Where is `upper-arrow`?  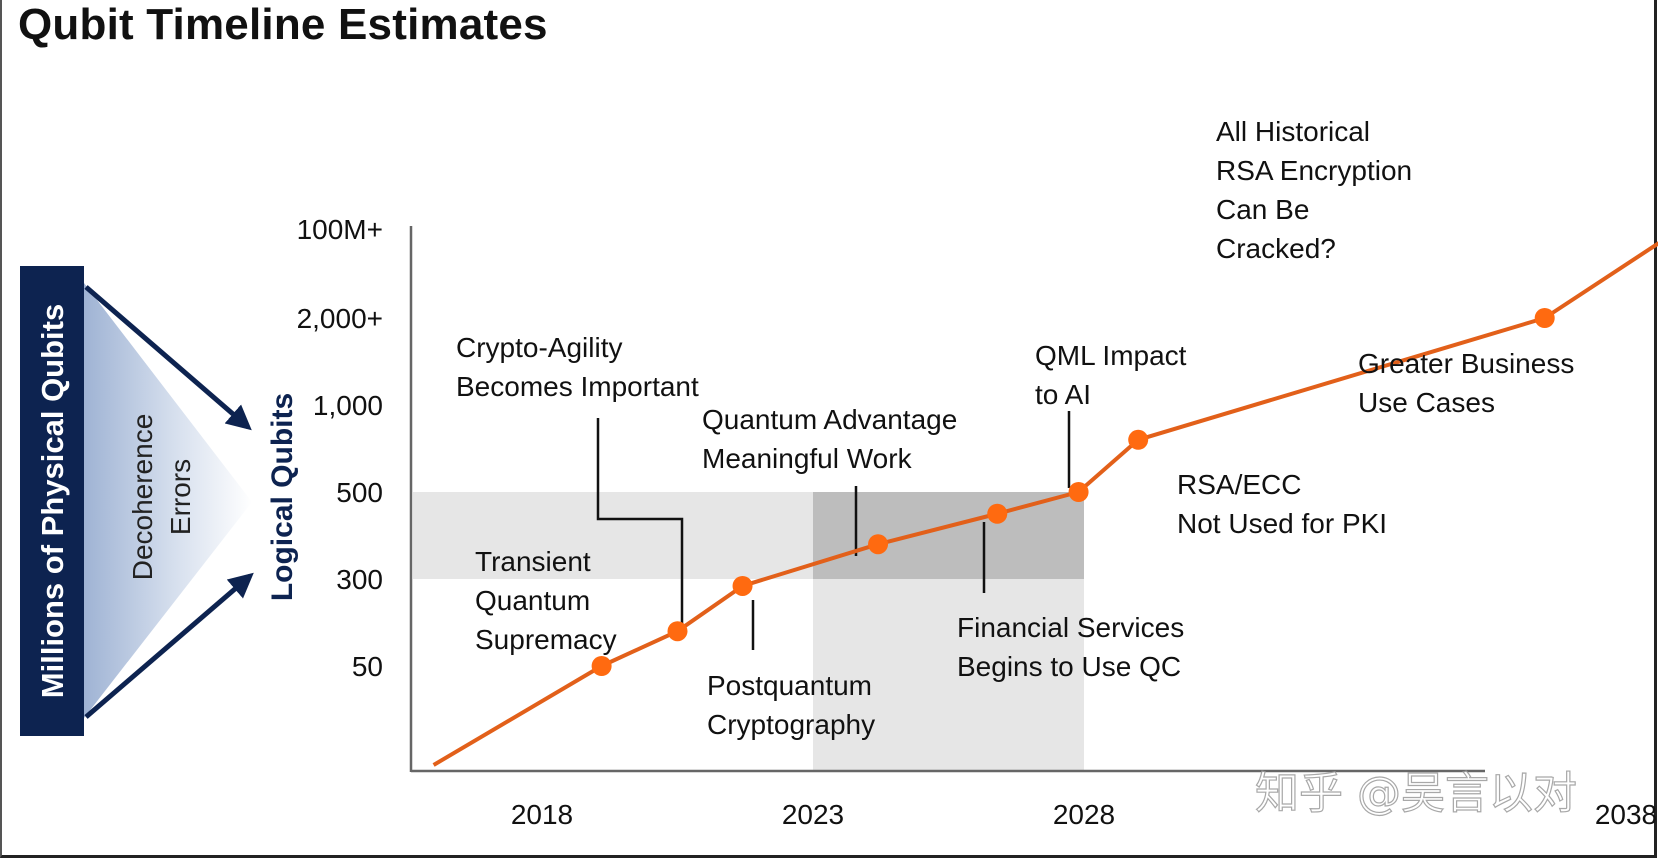 upper-arrow is located at coordinates (168, 358).